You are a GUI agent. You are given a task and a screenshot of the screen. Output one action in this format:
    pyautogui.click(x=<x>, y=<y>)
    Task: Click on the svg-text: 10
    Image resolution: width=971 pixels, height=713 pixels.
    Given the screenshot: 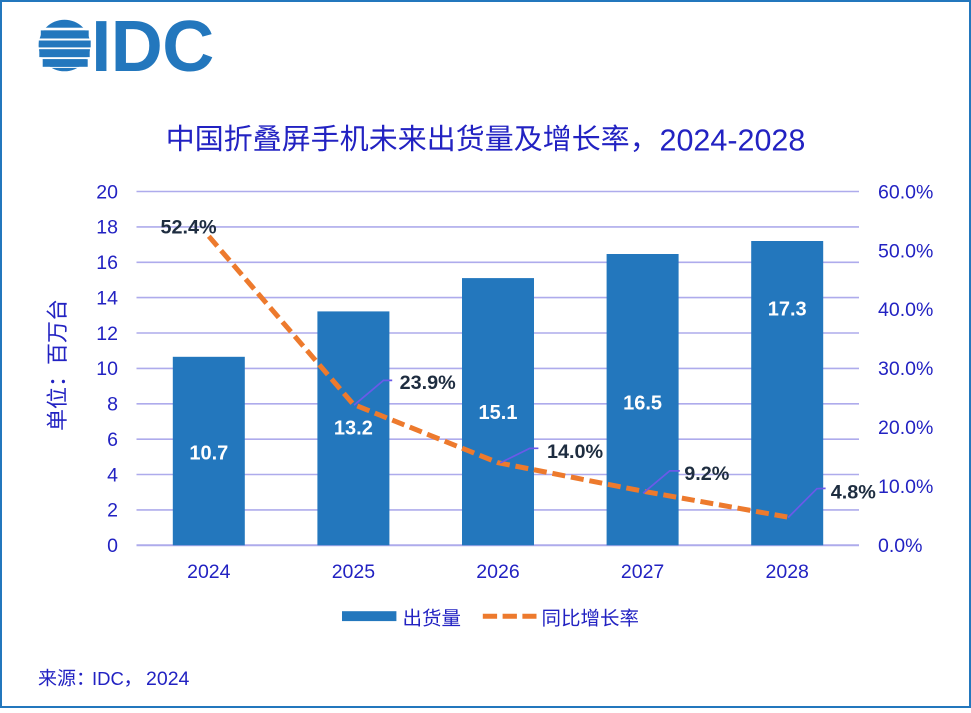 What is the action you would take?
    pyautogui.click(x=107, y=369)
    